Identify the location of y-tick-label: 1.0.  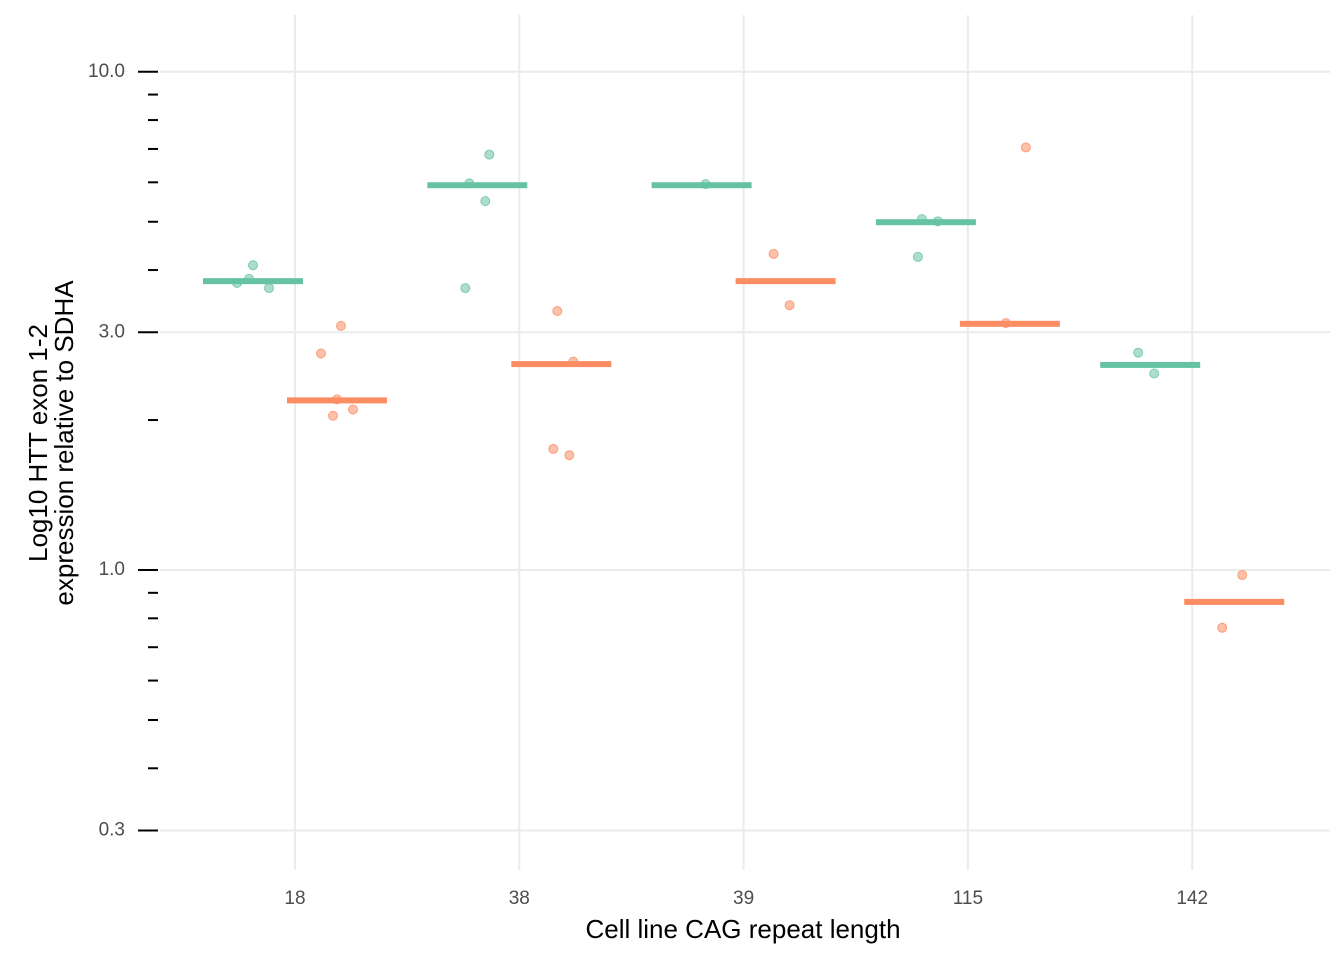
(112, 569).